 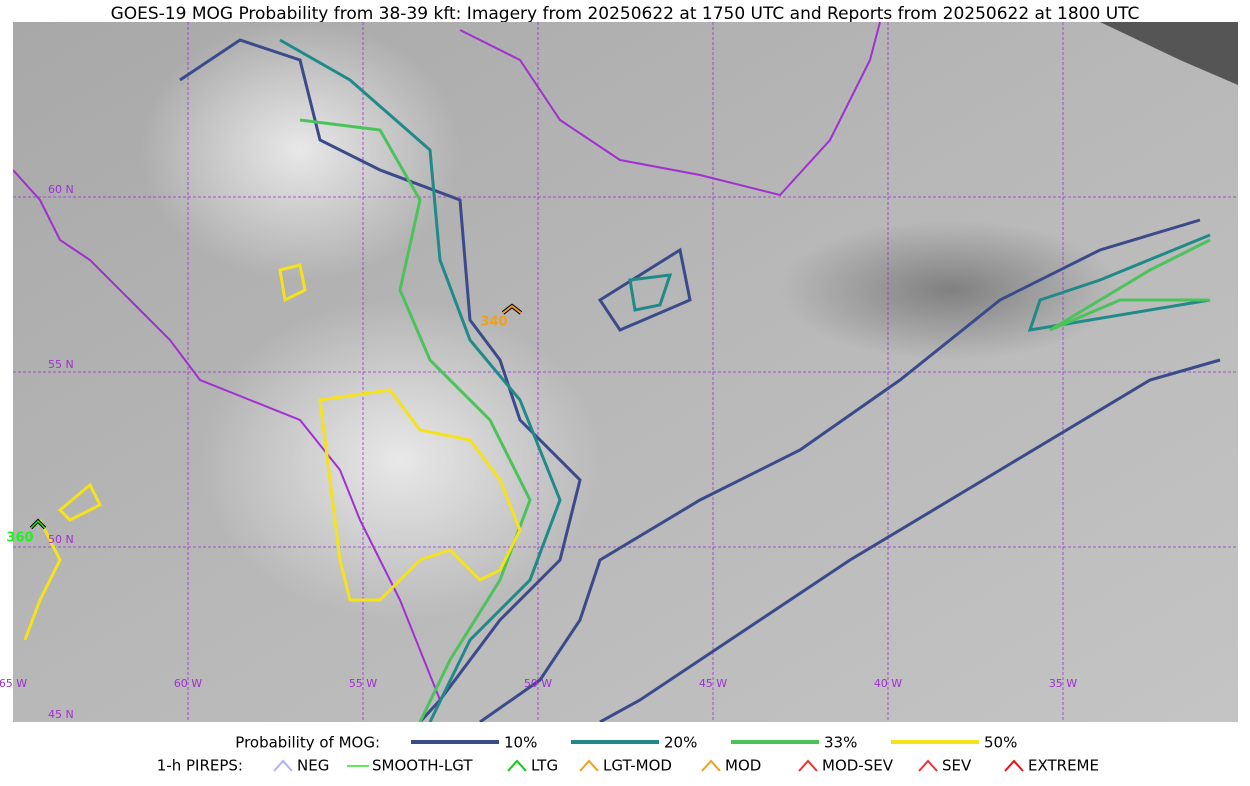 What do you see at coordinates (743, 766) in the screenshot?
I see `legend-label: MOD` at bounding box center [743, 766].